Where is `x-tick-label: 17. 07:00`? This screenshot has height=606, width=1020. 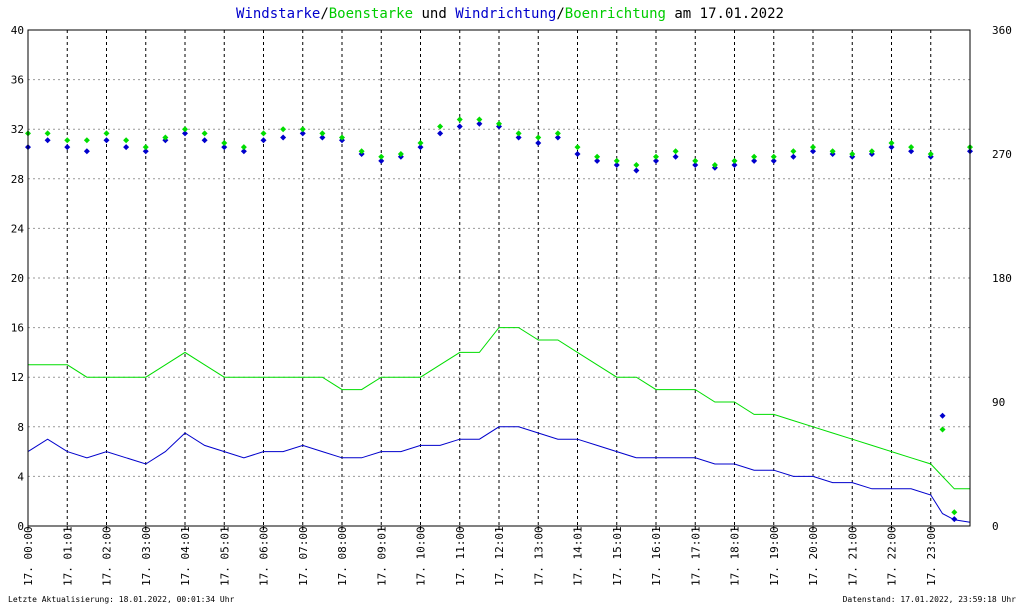
x-tick-label: 17. 07:00 is located at coordinates (303, 556).